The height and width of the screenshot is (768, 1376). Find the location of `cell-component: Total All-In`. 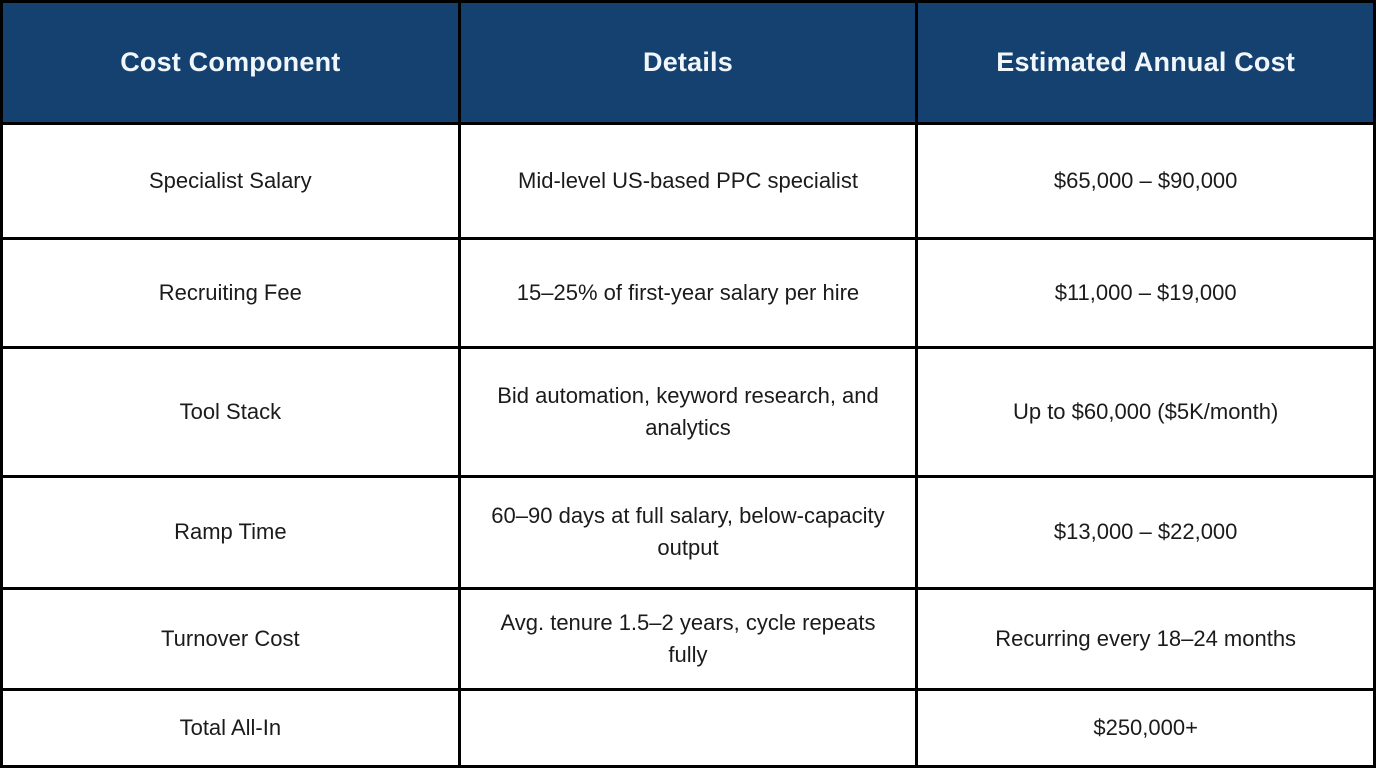

cell-component: Total All-In is located at coordinates (230, 728).